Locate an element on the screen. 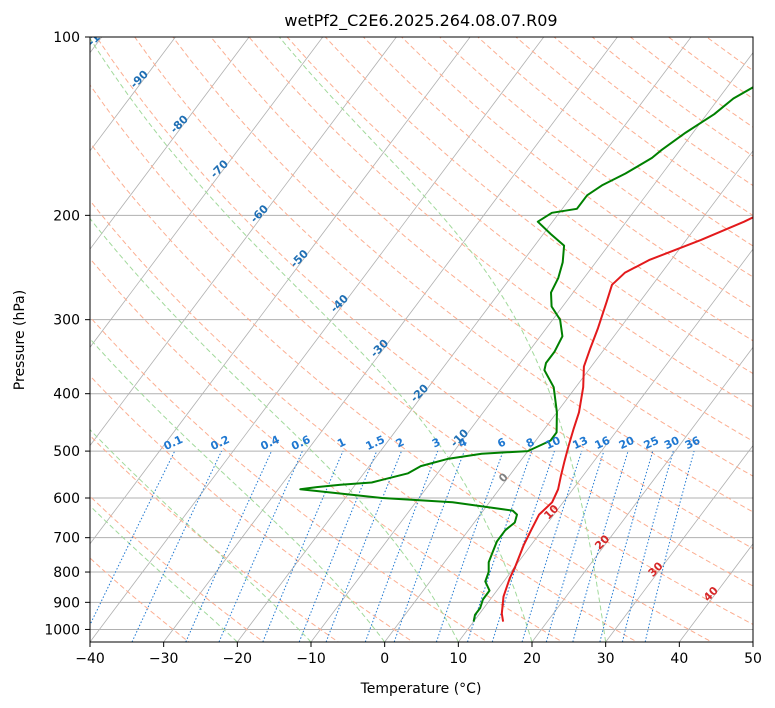 This screenshot has width=775, height=708. dry-adiabat-label: -20 is located at coordinates (419, 392).